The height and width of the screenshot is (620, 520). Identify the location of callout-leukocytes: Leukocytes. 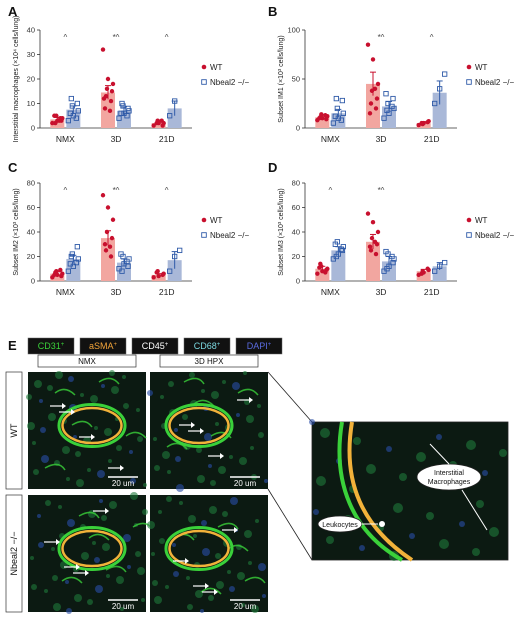
(351, 524).